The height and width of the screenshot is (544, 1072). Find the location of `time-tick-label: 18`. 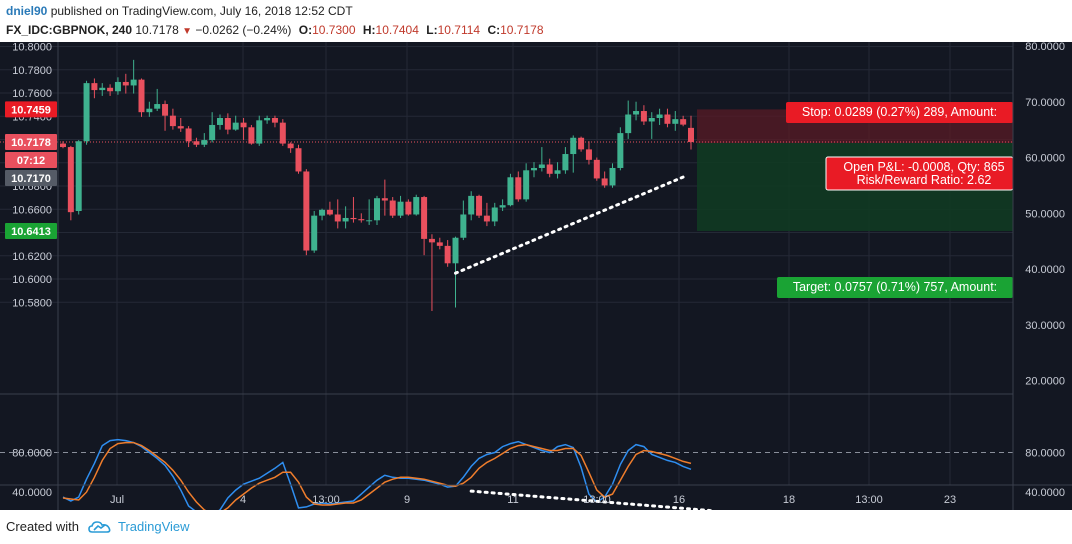

time-tick-label: 18 is located at coordinates (789, 500).